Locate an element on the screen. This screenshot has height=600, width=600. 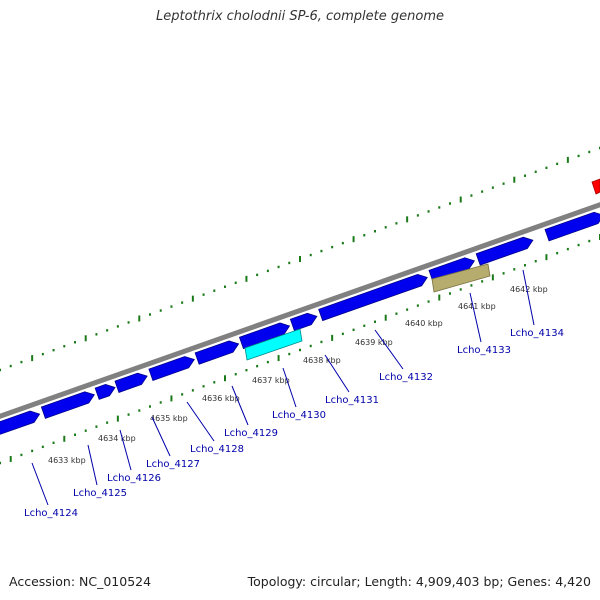
gene-label: Lcho_4130 is located at coordinates (299, 415).